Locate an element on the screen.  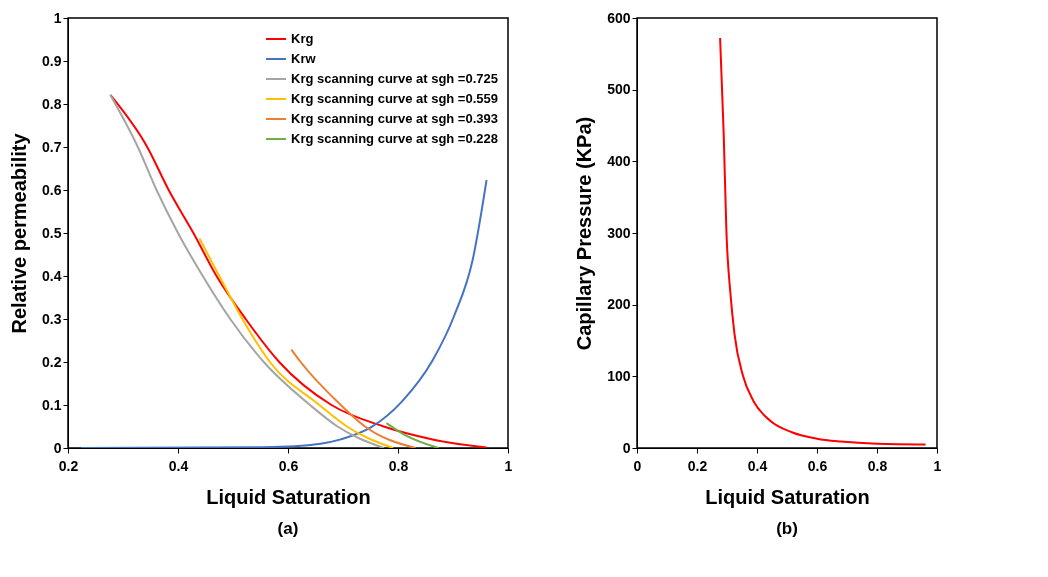
legend-label: Krg scanning curve at sgh =0.725 is located at coordinates (394, 78).